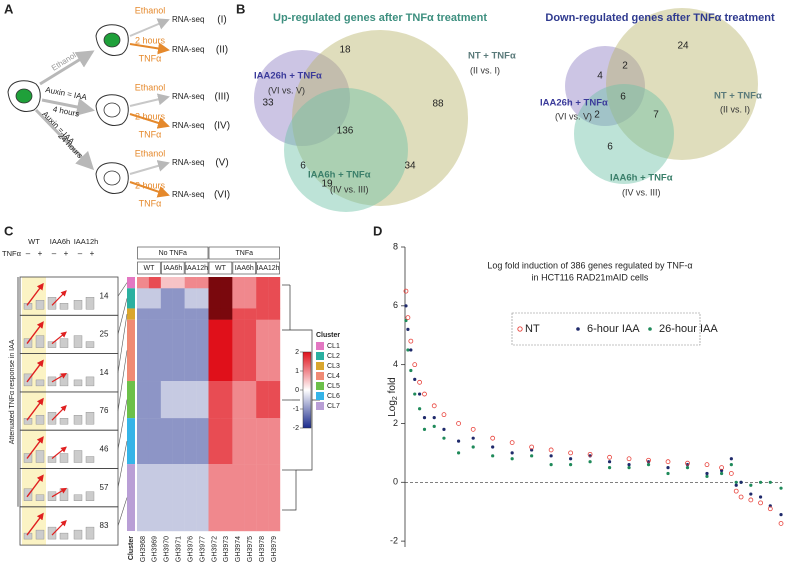 This screenshot has width=785, height=563. Describe the element at coordinates (395, 423) in the screenshot. I see `y-tick-label: 2` at that location.